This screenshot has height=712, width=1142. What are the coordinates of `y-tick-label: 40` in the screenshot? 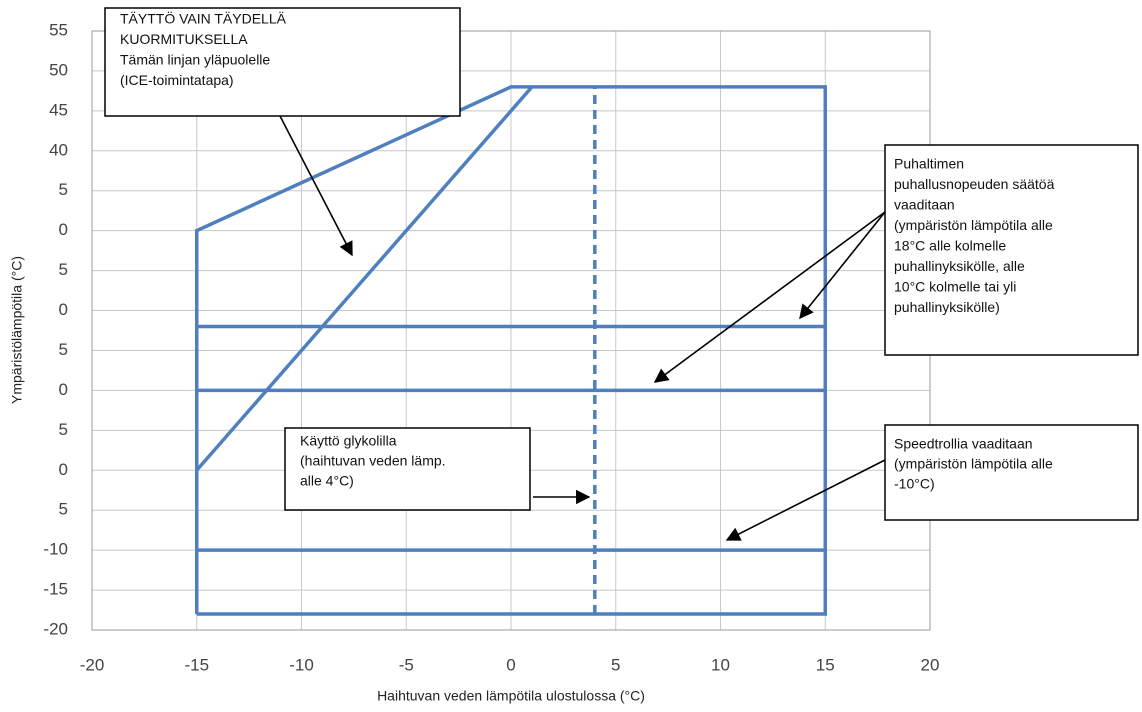 It's located at (58, 149).